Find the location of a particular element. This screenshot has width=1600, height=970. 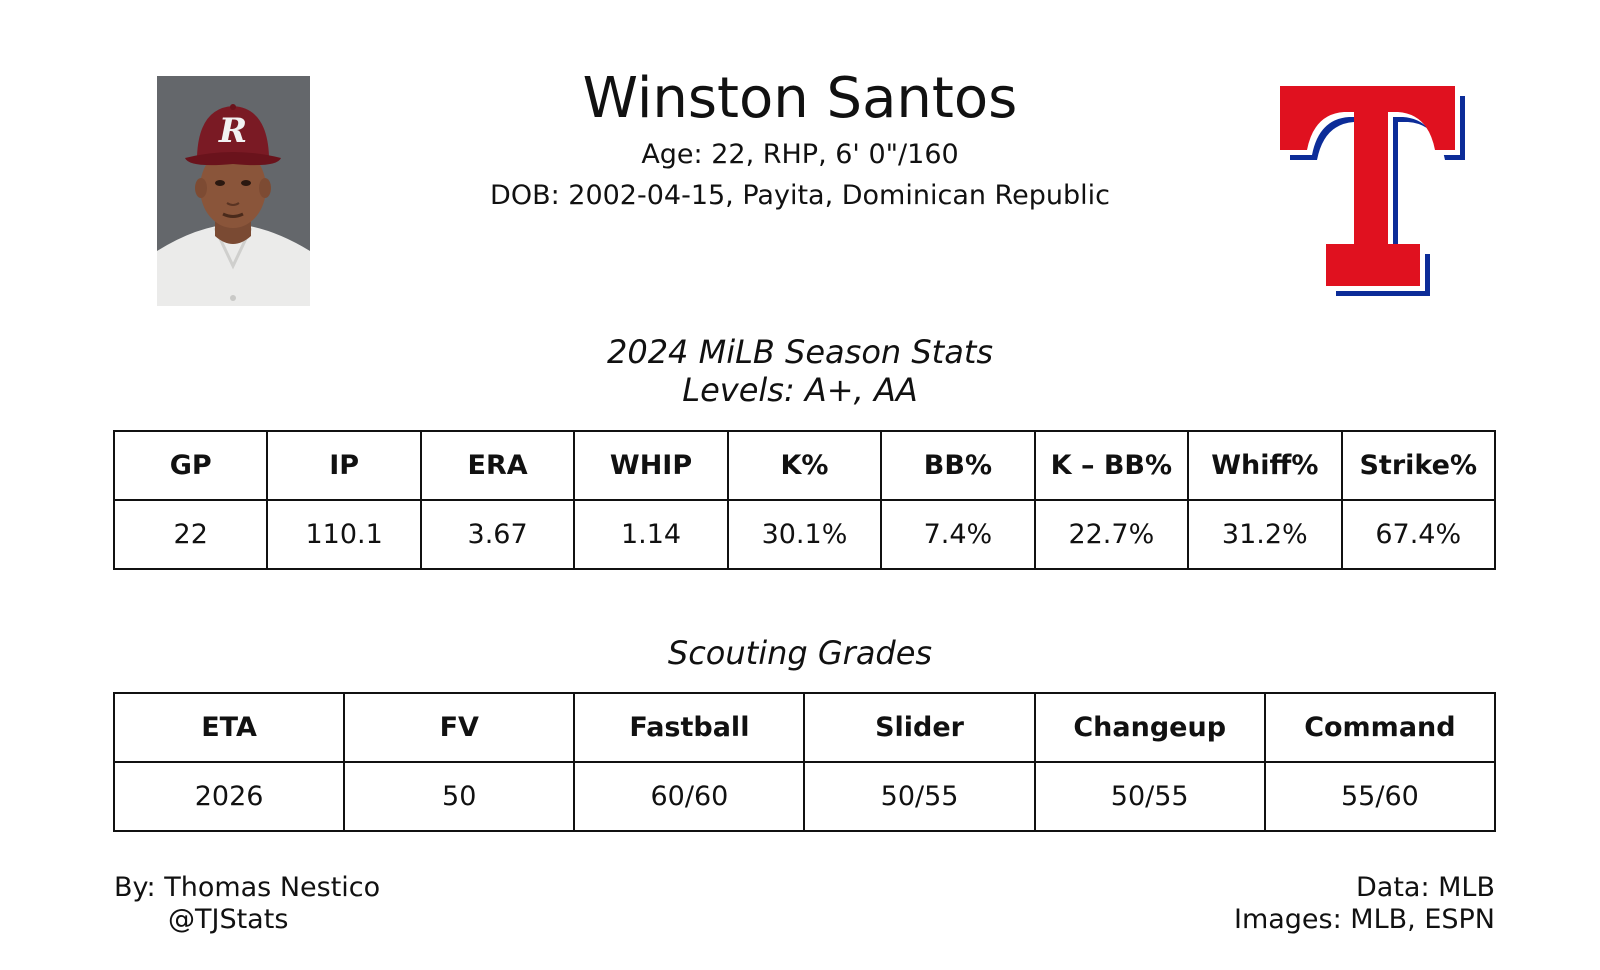

author-name: By: Thomas Nestico is located at coordinates (247, 887).